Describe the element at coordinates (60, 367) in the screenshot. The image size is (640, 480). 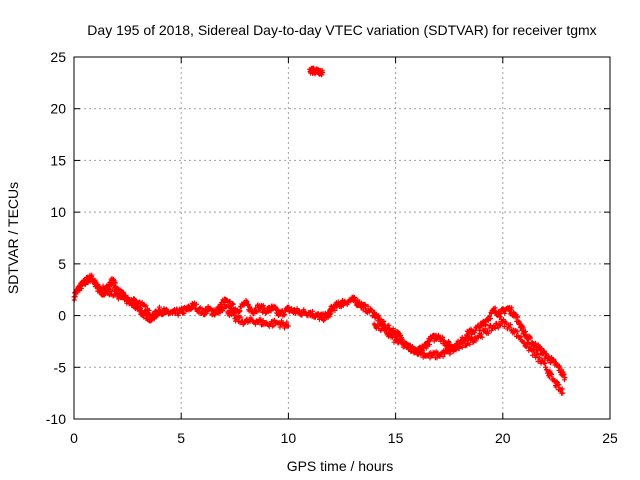
I see `y-tick-label: -5` at that location.